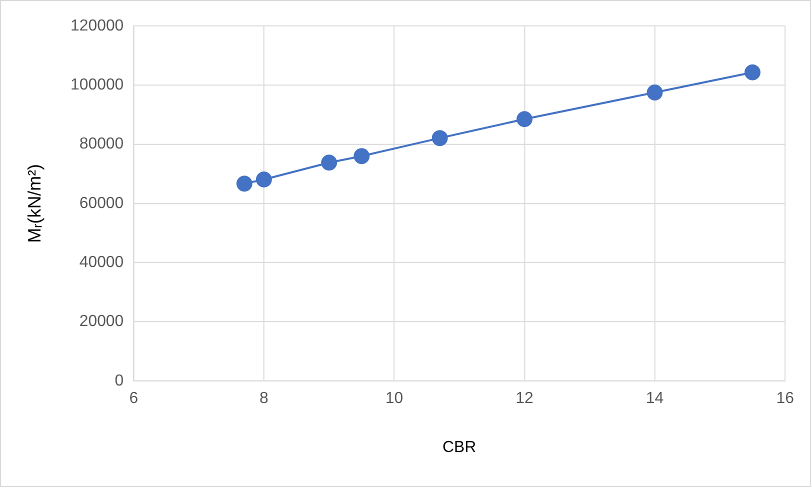 The image size is (811, 487). What do you see at coordinates (394, 398) in the screenshot?
I see `x-tick-label: 10` at bounding box center [394, 398].